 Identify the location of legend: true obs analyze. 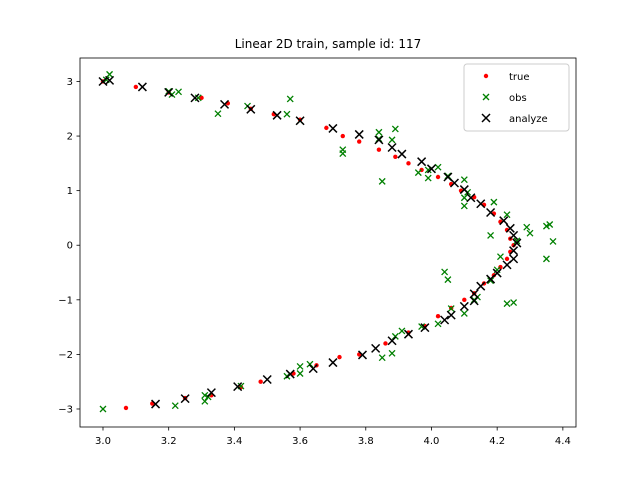
(516, 97).